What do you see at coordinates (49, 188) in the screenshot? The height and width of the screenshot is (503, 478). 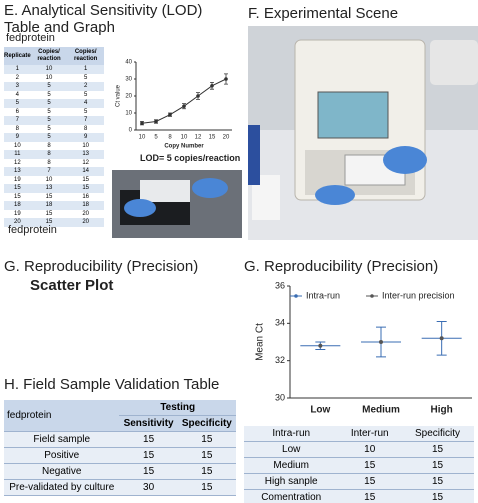 I see `cell: 13` at bounding box center [49, 188].